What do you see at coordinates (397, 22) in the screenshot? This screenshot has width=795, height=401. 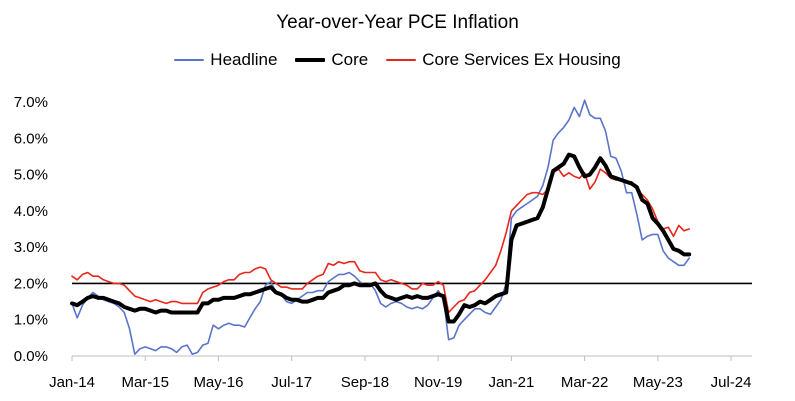 I see `chart-title: Year-over-Year PCE Inflation` at bounding box center [397, 22].